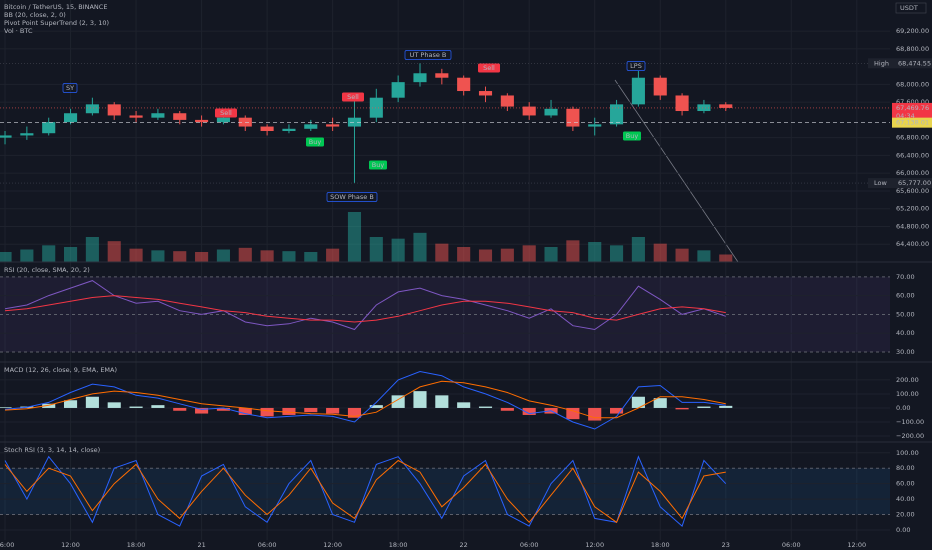  I want to click on annotation: SOW Phase B, so click(352, 197).